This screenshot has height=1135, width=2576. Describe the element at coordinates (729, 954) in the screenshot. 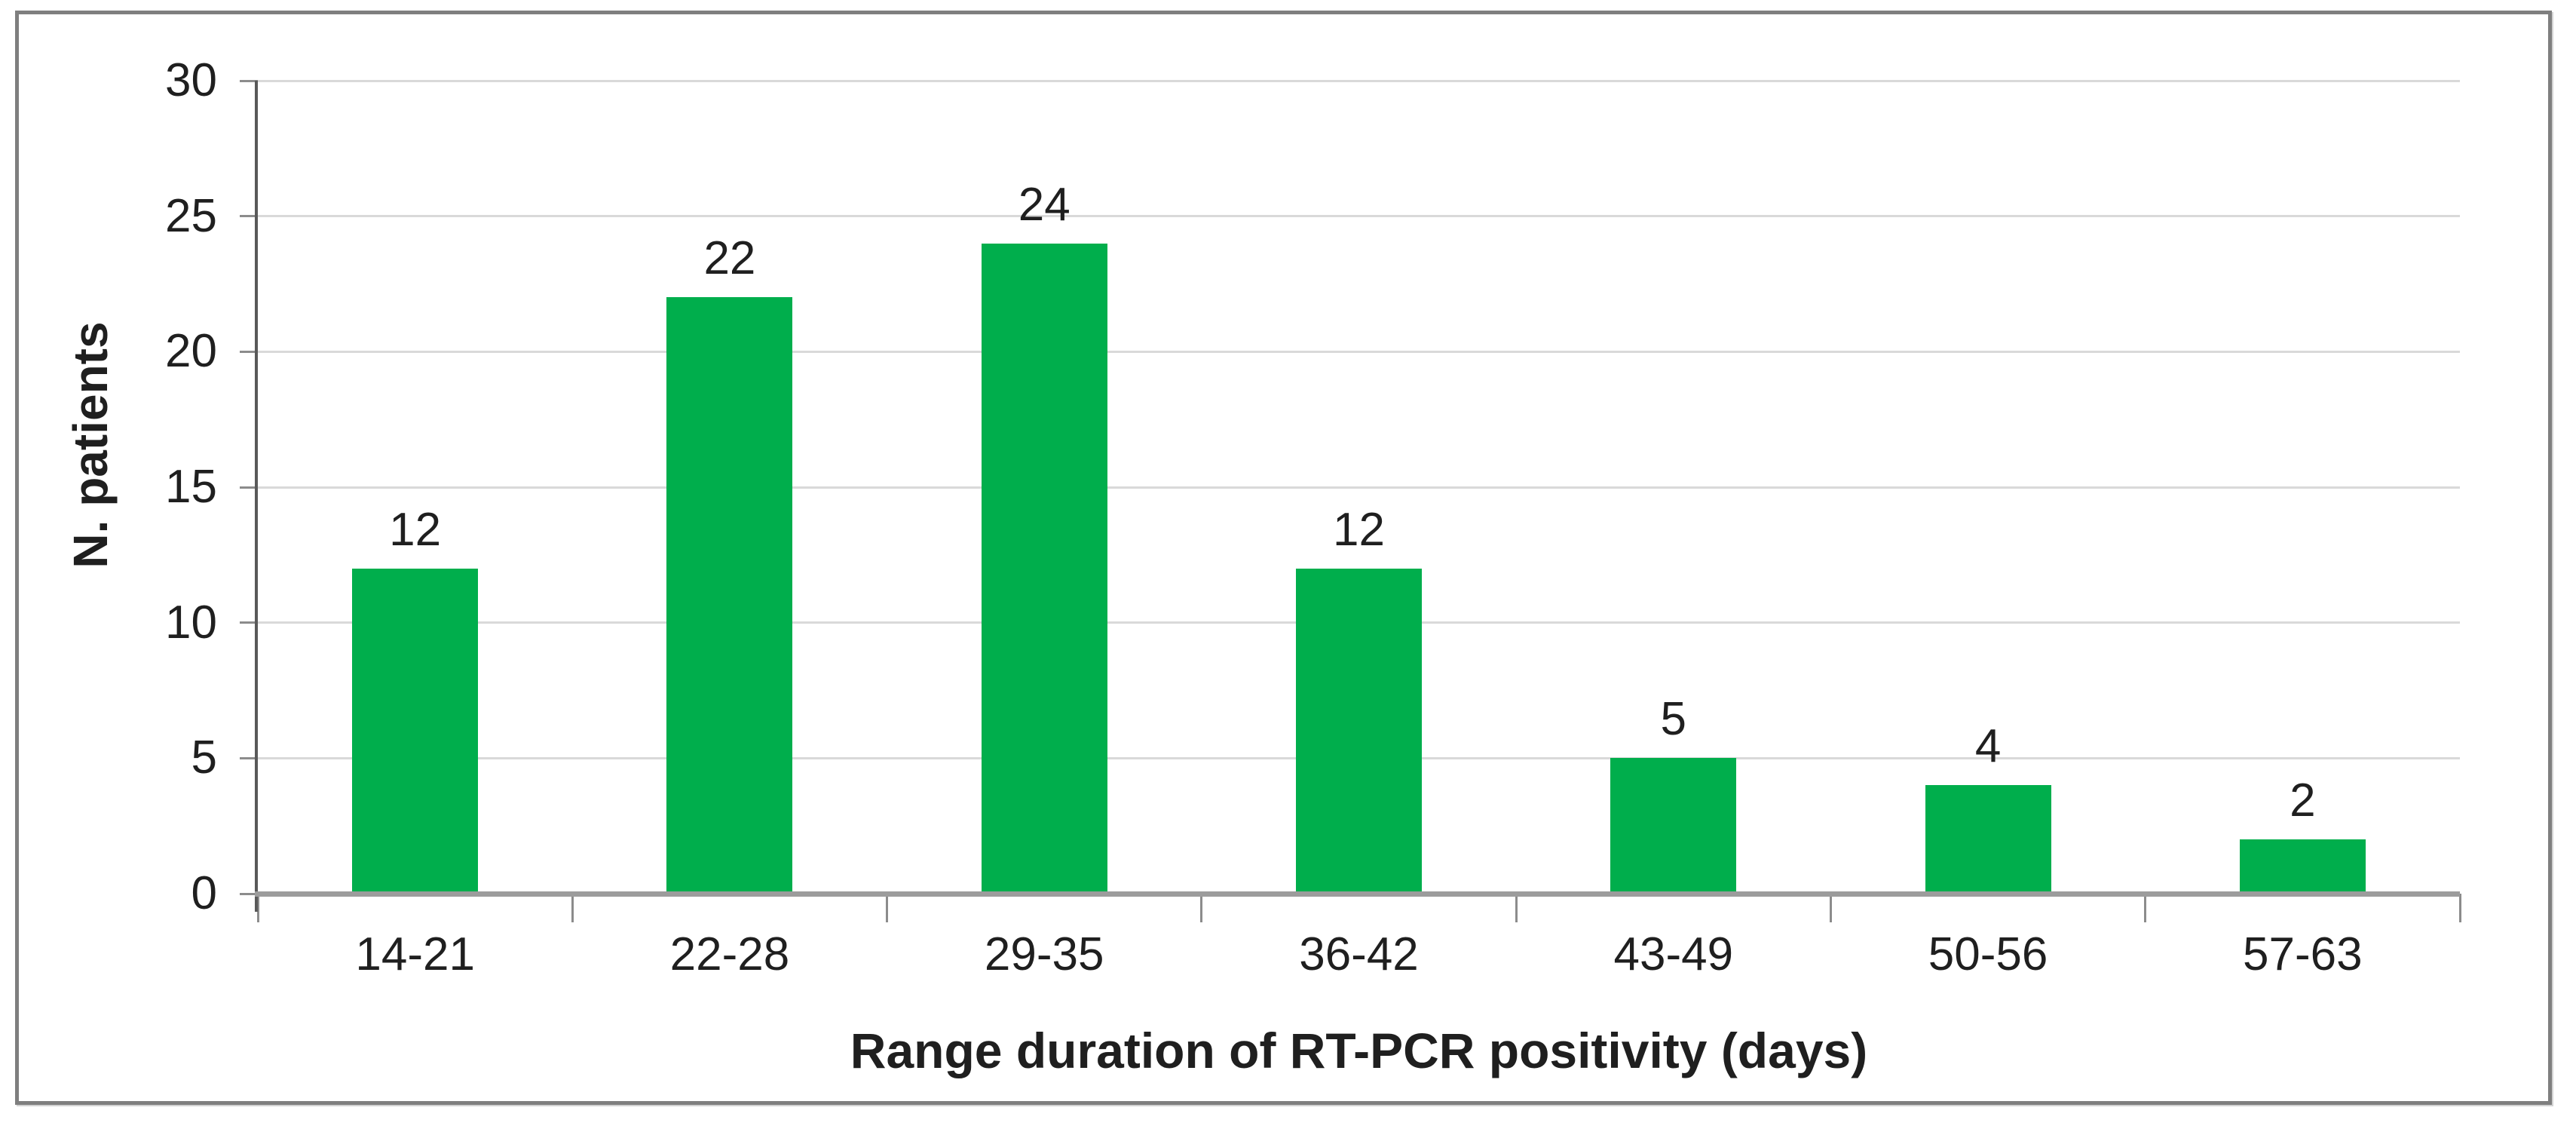

I see `x-category-label: 22-28` at that location.